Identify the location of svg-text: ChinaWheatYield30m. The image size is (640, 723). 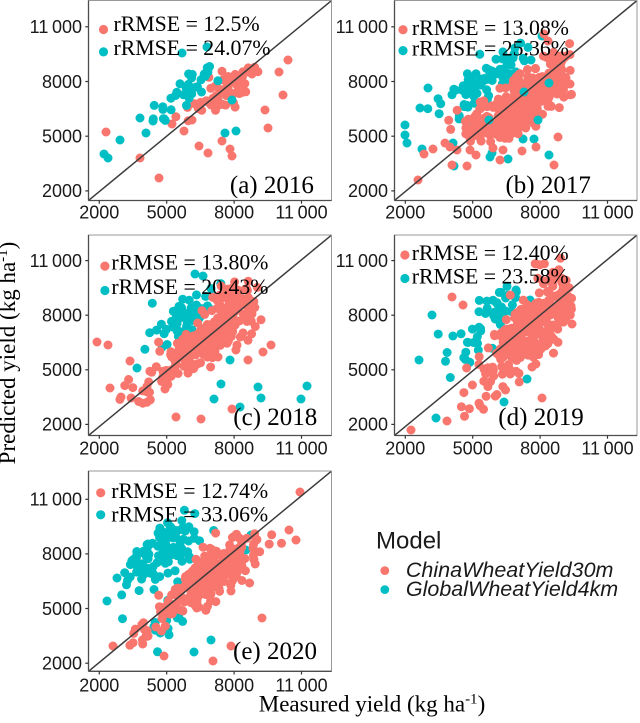
(510, 570).